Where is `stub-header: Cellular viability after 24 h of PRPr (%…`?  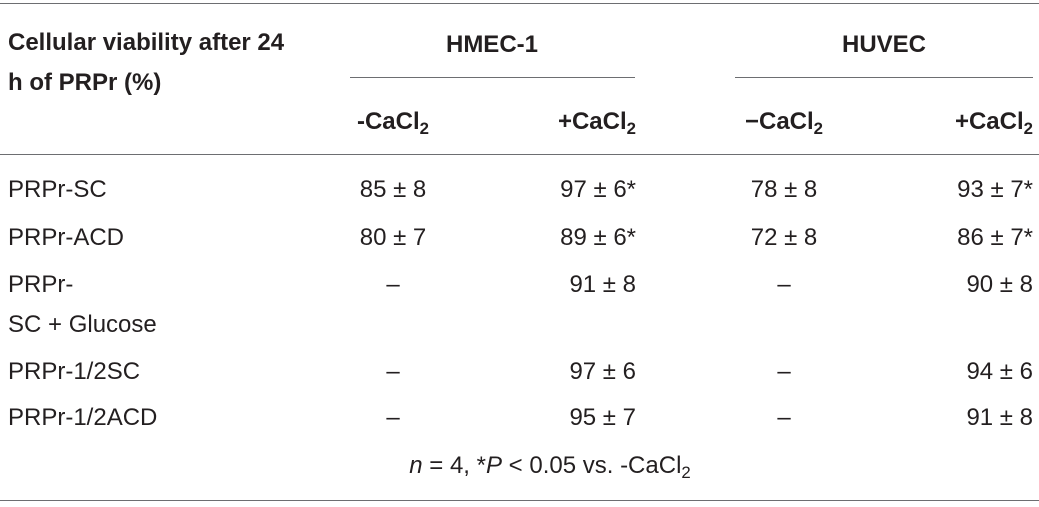 stub-header: Cellular viability after 24 h of PRPr (%… is located at coordinates (146, 62).